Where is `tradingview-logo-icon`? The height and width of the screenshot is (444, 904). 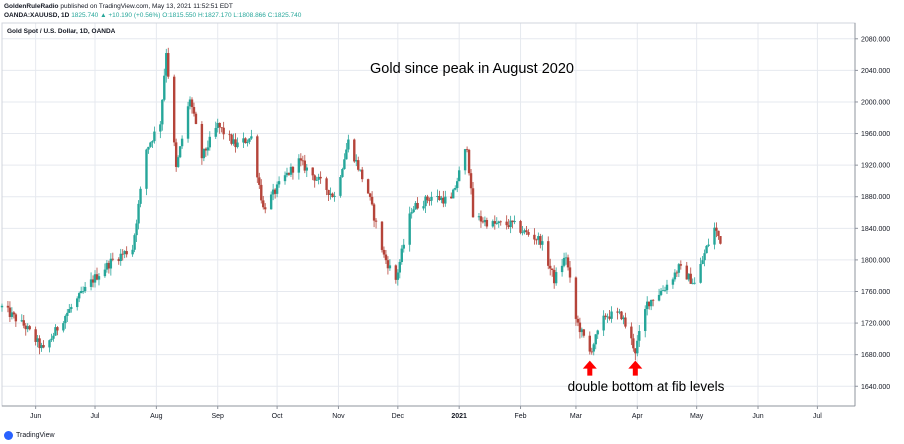
tradingview-logo-icon is located at coordinates (8, 435).